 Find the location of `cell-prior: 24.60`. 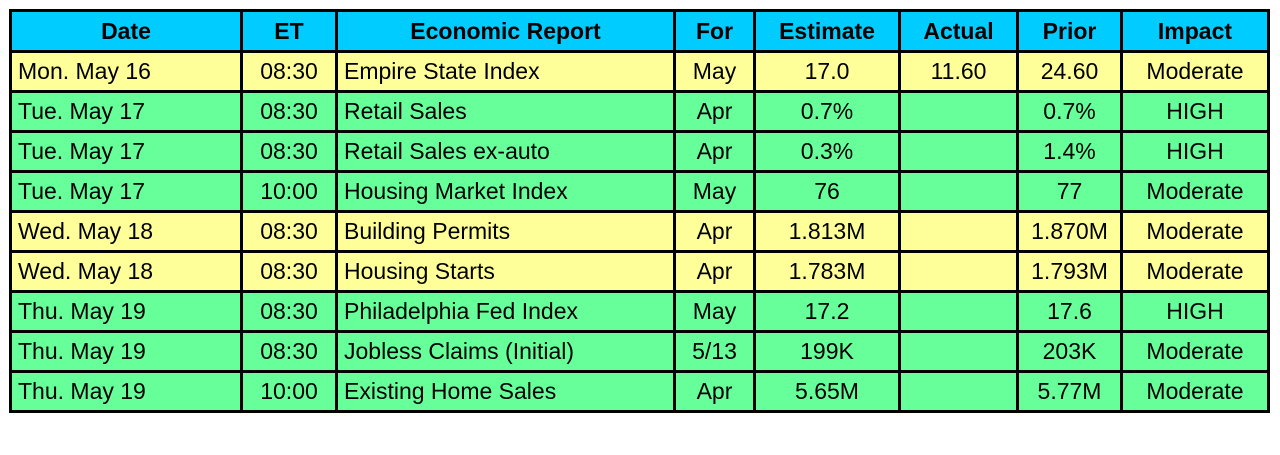

cell-prior: 24.60 is located at coordinates (1069, 71).